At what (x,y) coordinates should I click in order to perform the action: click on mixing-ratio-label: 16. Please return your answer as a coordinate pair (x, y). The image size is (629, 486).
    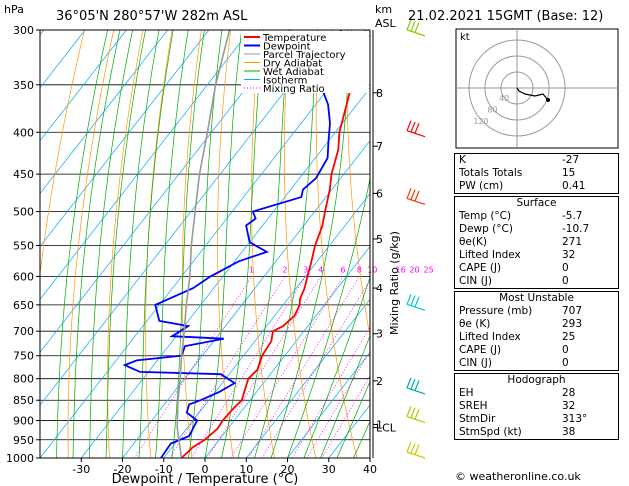
    Looking at the image, I should click on (401, 269).